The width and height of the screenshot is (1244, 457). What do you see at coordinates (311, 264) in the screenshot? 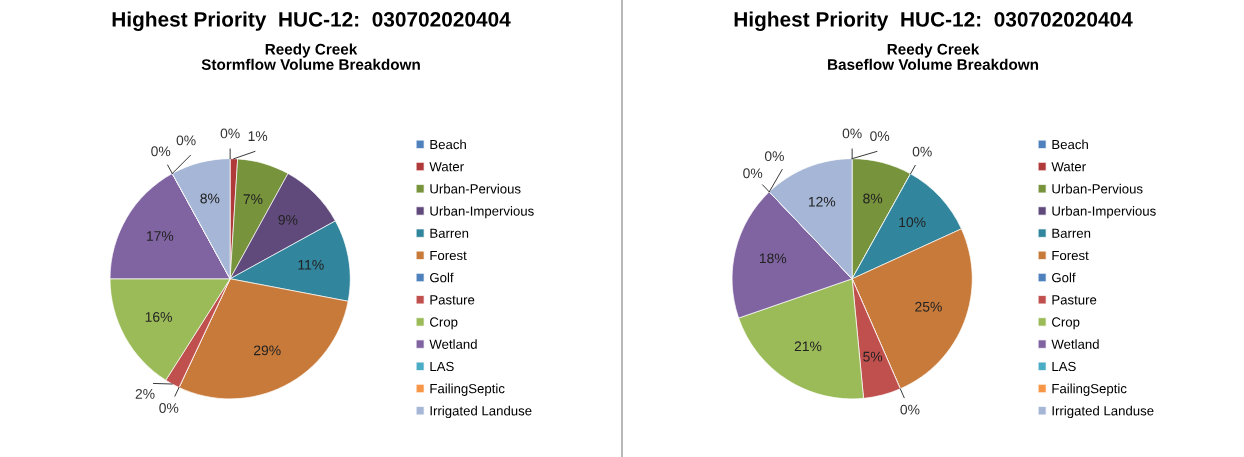
I see `data-label: 11%` at bounding box center [311, 264].